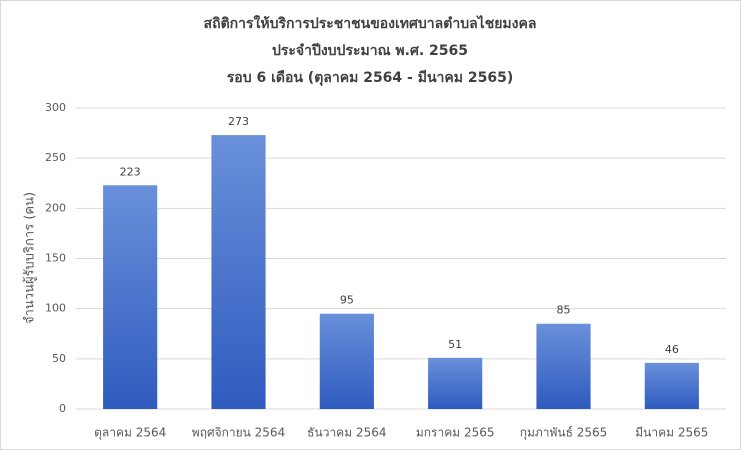 Image resolution: width=741 pixels, height=450 pixels. Describe the element at coordinates (238, 121) in the screenshot. I see `data-label: 273` at that location.